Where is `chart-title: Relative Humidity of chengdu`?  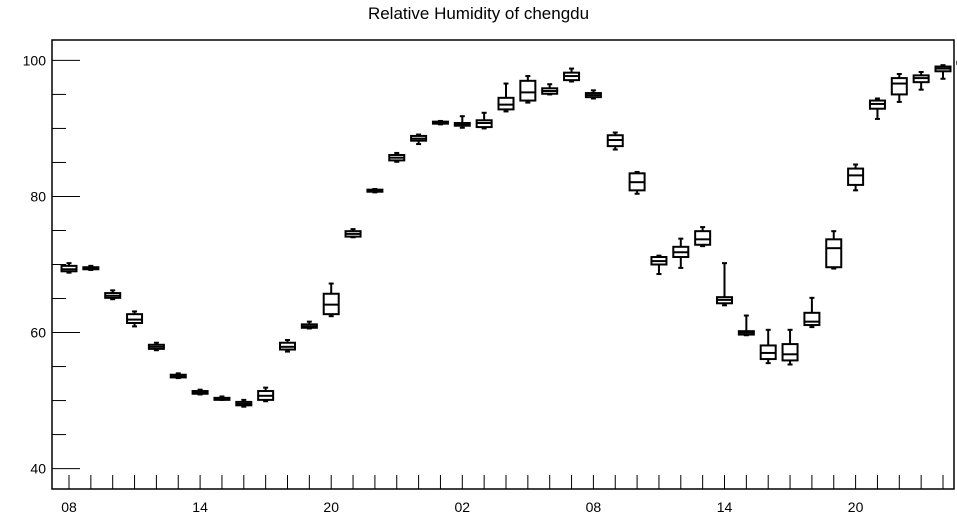
chart-title: Relative Humidity of chengdu is located at coordinates (478, 13).